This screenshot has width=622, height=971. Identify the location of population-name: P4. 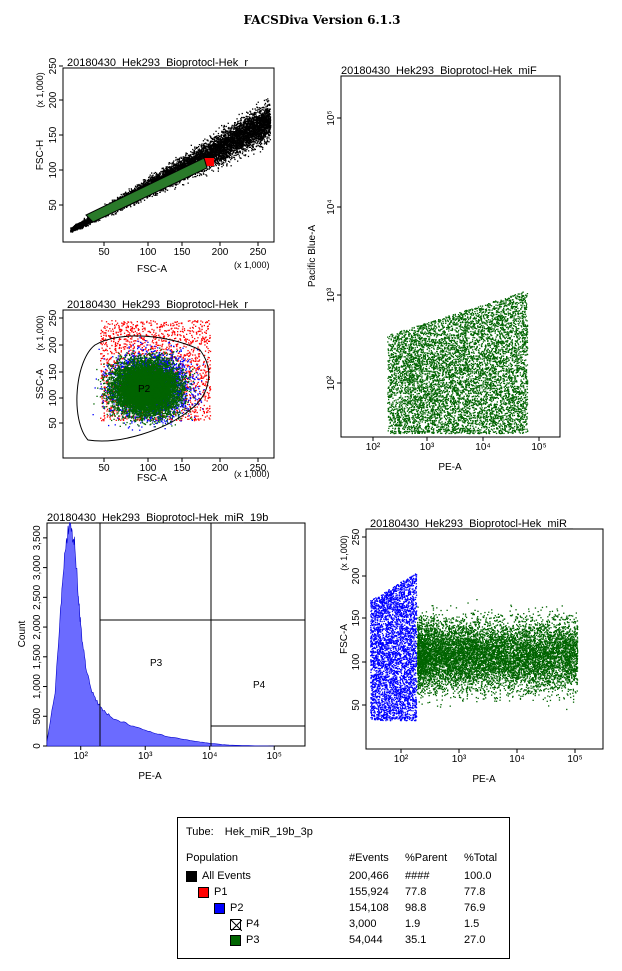
(252, 924).